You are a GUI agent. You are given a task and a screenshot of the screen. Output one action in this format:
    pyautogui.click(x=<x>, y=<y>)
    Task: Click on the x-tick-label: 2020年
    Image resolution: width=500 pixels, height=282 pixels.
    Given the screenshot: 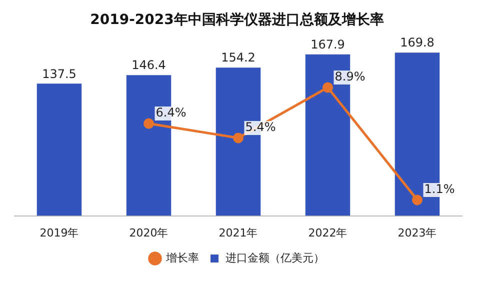 What is the action you would take?
    pyautogui.click(x=148, y=233)
    